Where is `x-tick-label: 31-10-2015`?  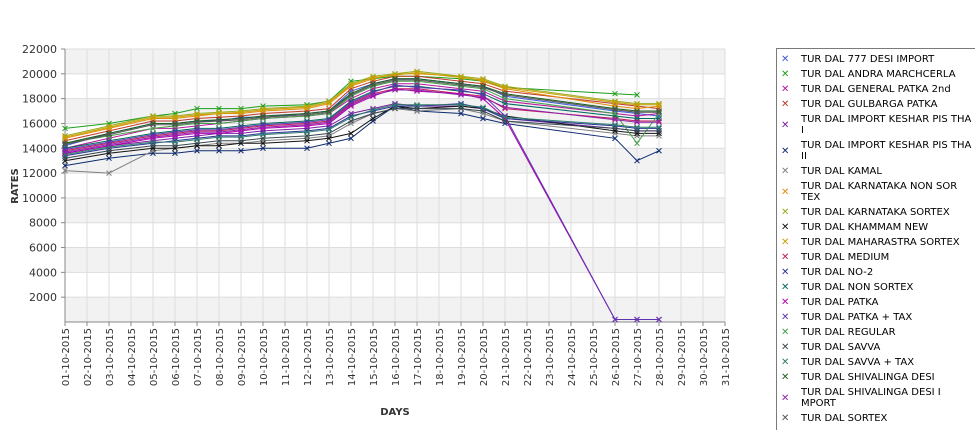
x-tick-label: 31-10-2015 is located at coordinates (726, 357).